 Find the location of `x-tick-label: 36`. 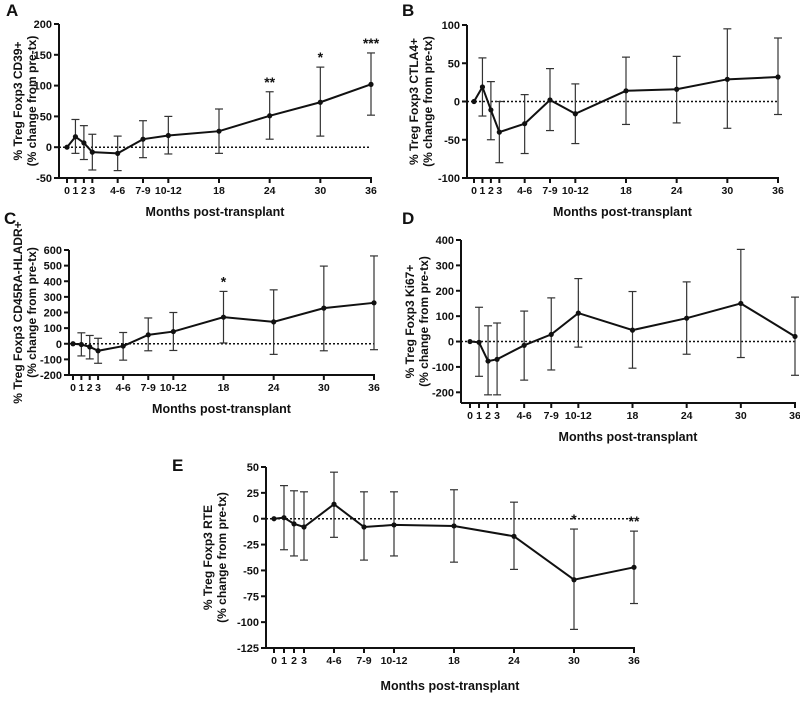

x-tick-label: 36 is located at coordinates (794, 416).